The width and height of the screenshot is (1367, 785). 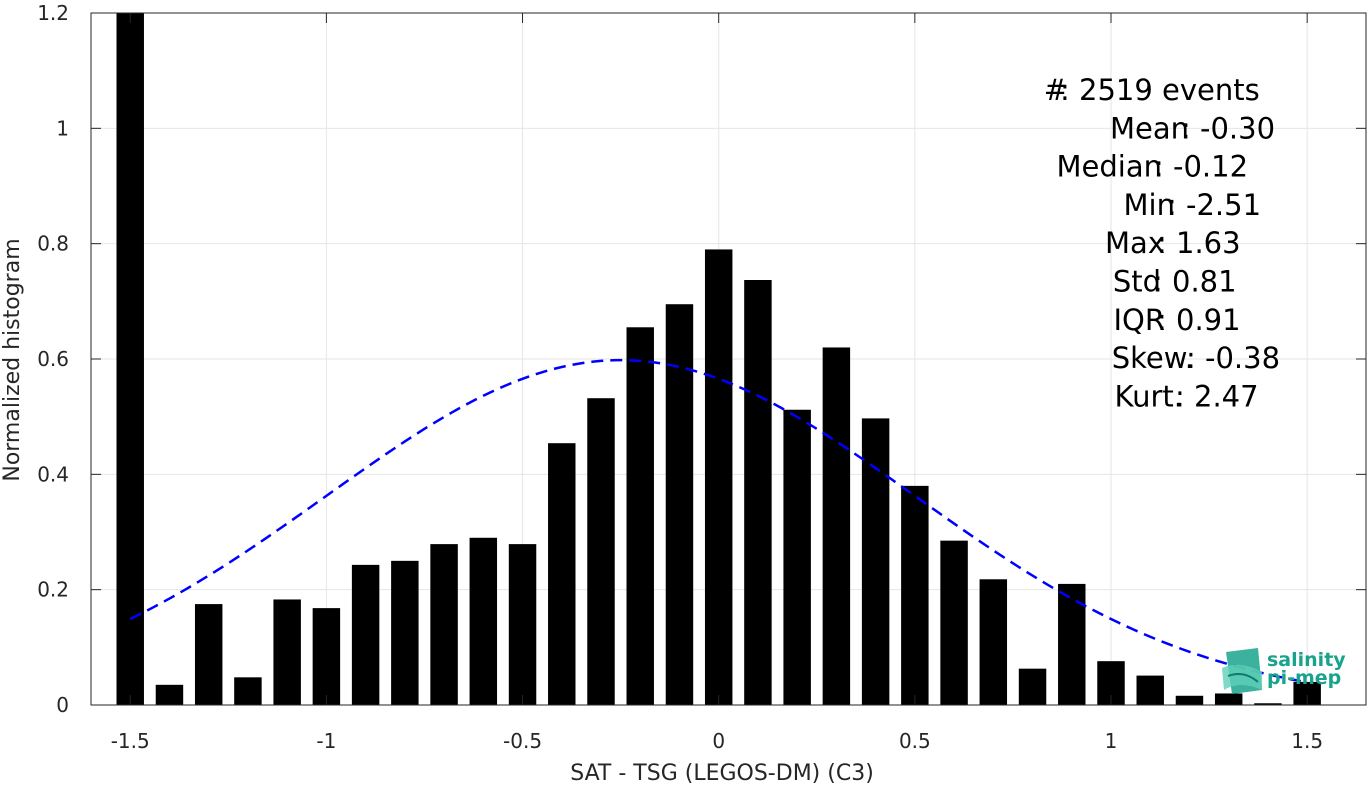 I want to click on stat-value: : -0.30, so click(x=1228, y=128).